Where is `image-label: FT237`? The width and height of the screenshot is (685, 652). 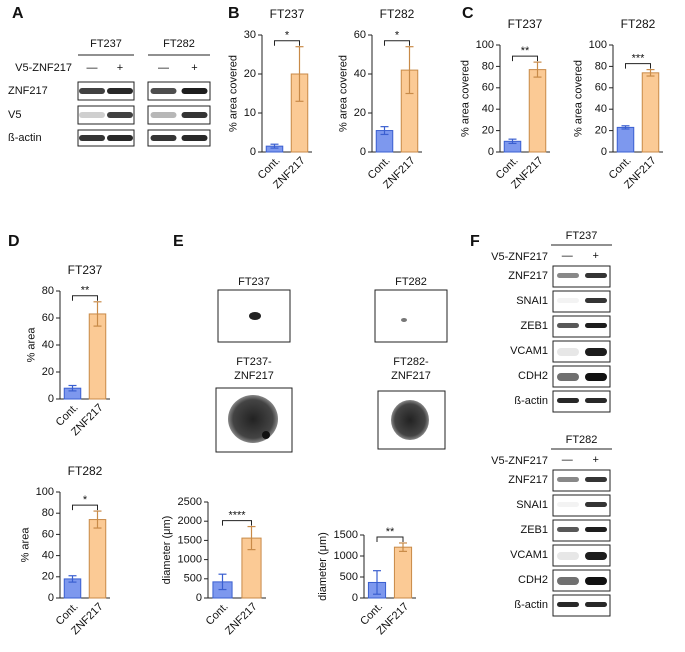 image-label: FT237 is located at coordinates (254, 282).